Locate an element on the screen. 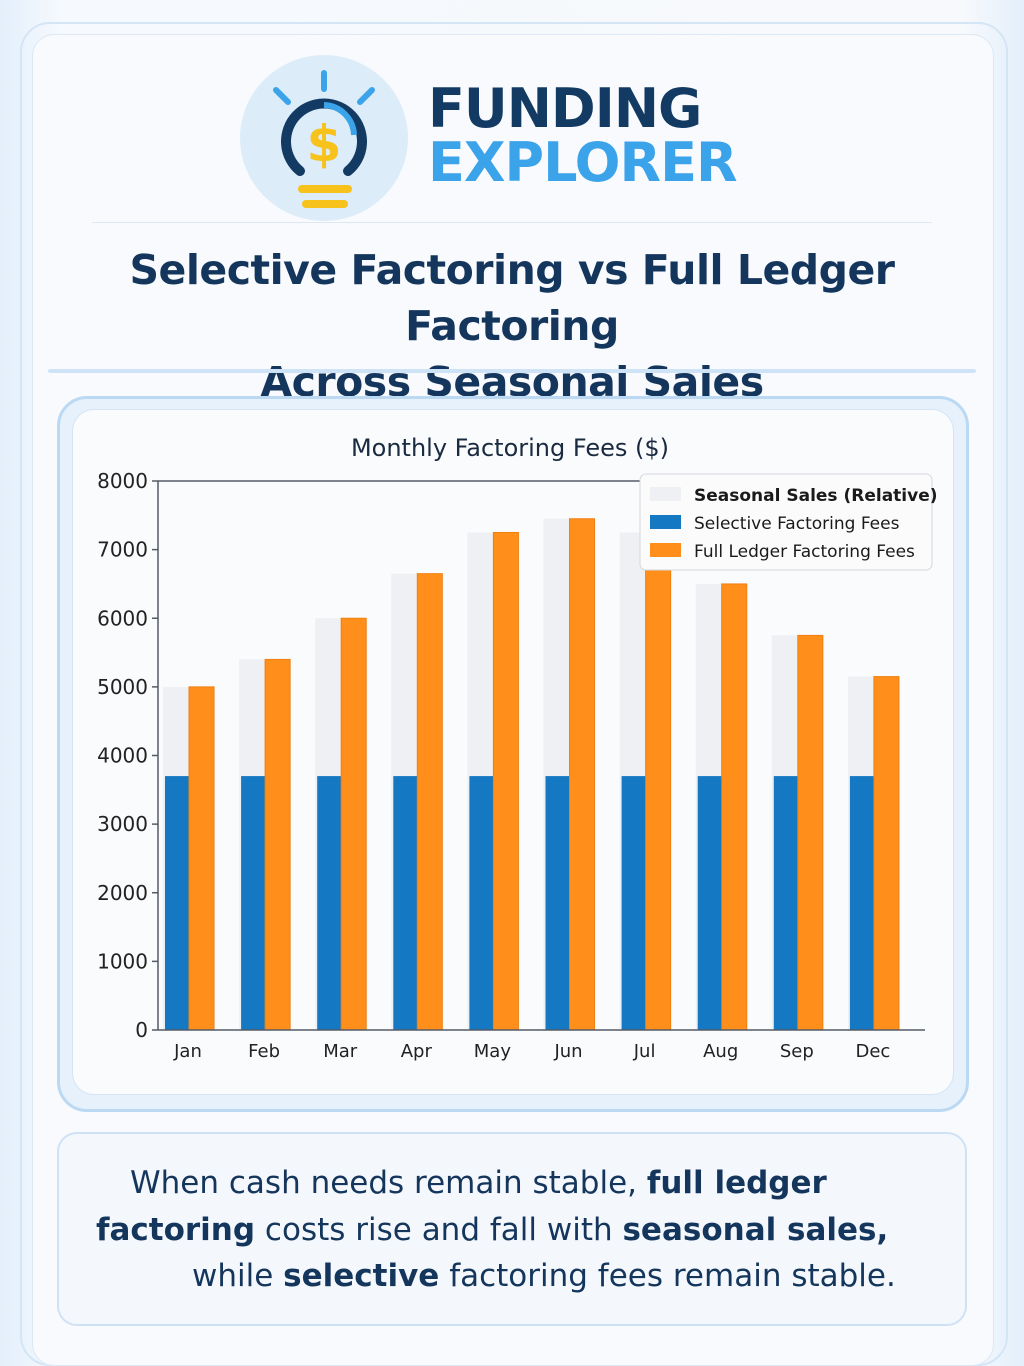  brand-line-2: EXPLORER is located at coordinates (583, 162).